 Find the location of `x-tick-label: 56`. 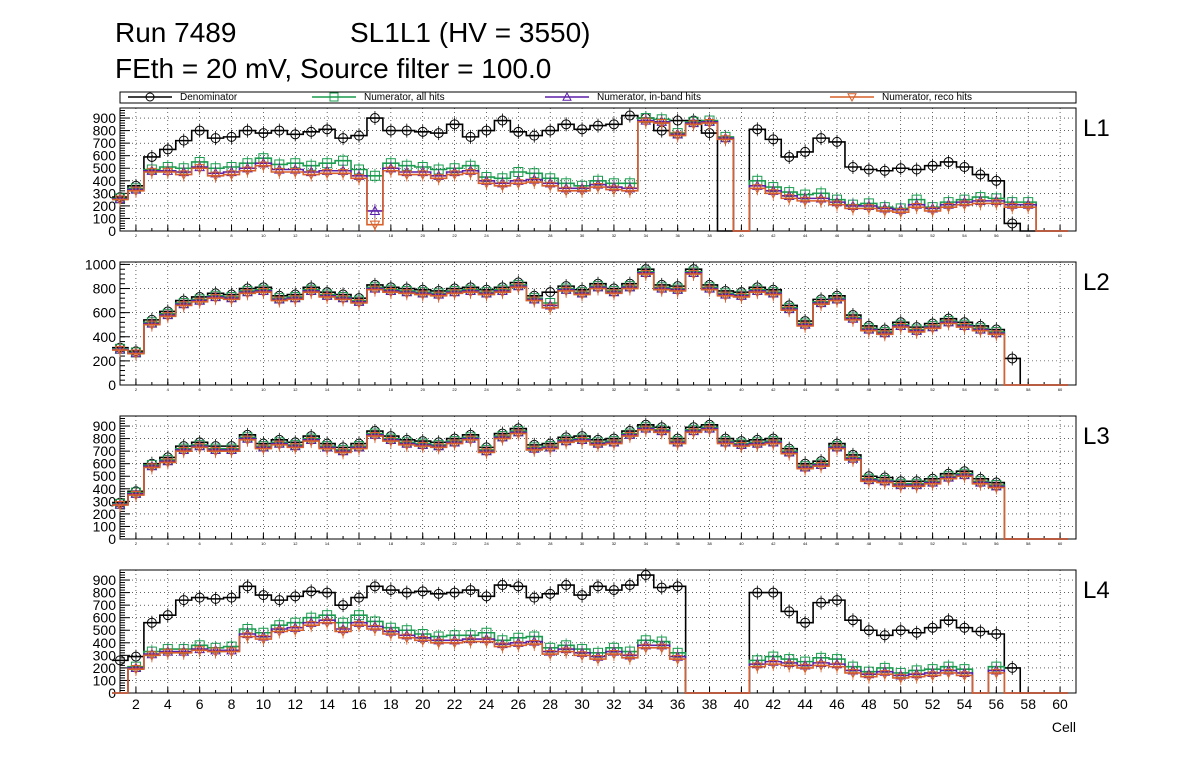

x-tick-label: 56 is located at coordinates (996, 543).